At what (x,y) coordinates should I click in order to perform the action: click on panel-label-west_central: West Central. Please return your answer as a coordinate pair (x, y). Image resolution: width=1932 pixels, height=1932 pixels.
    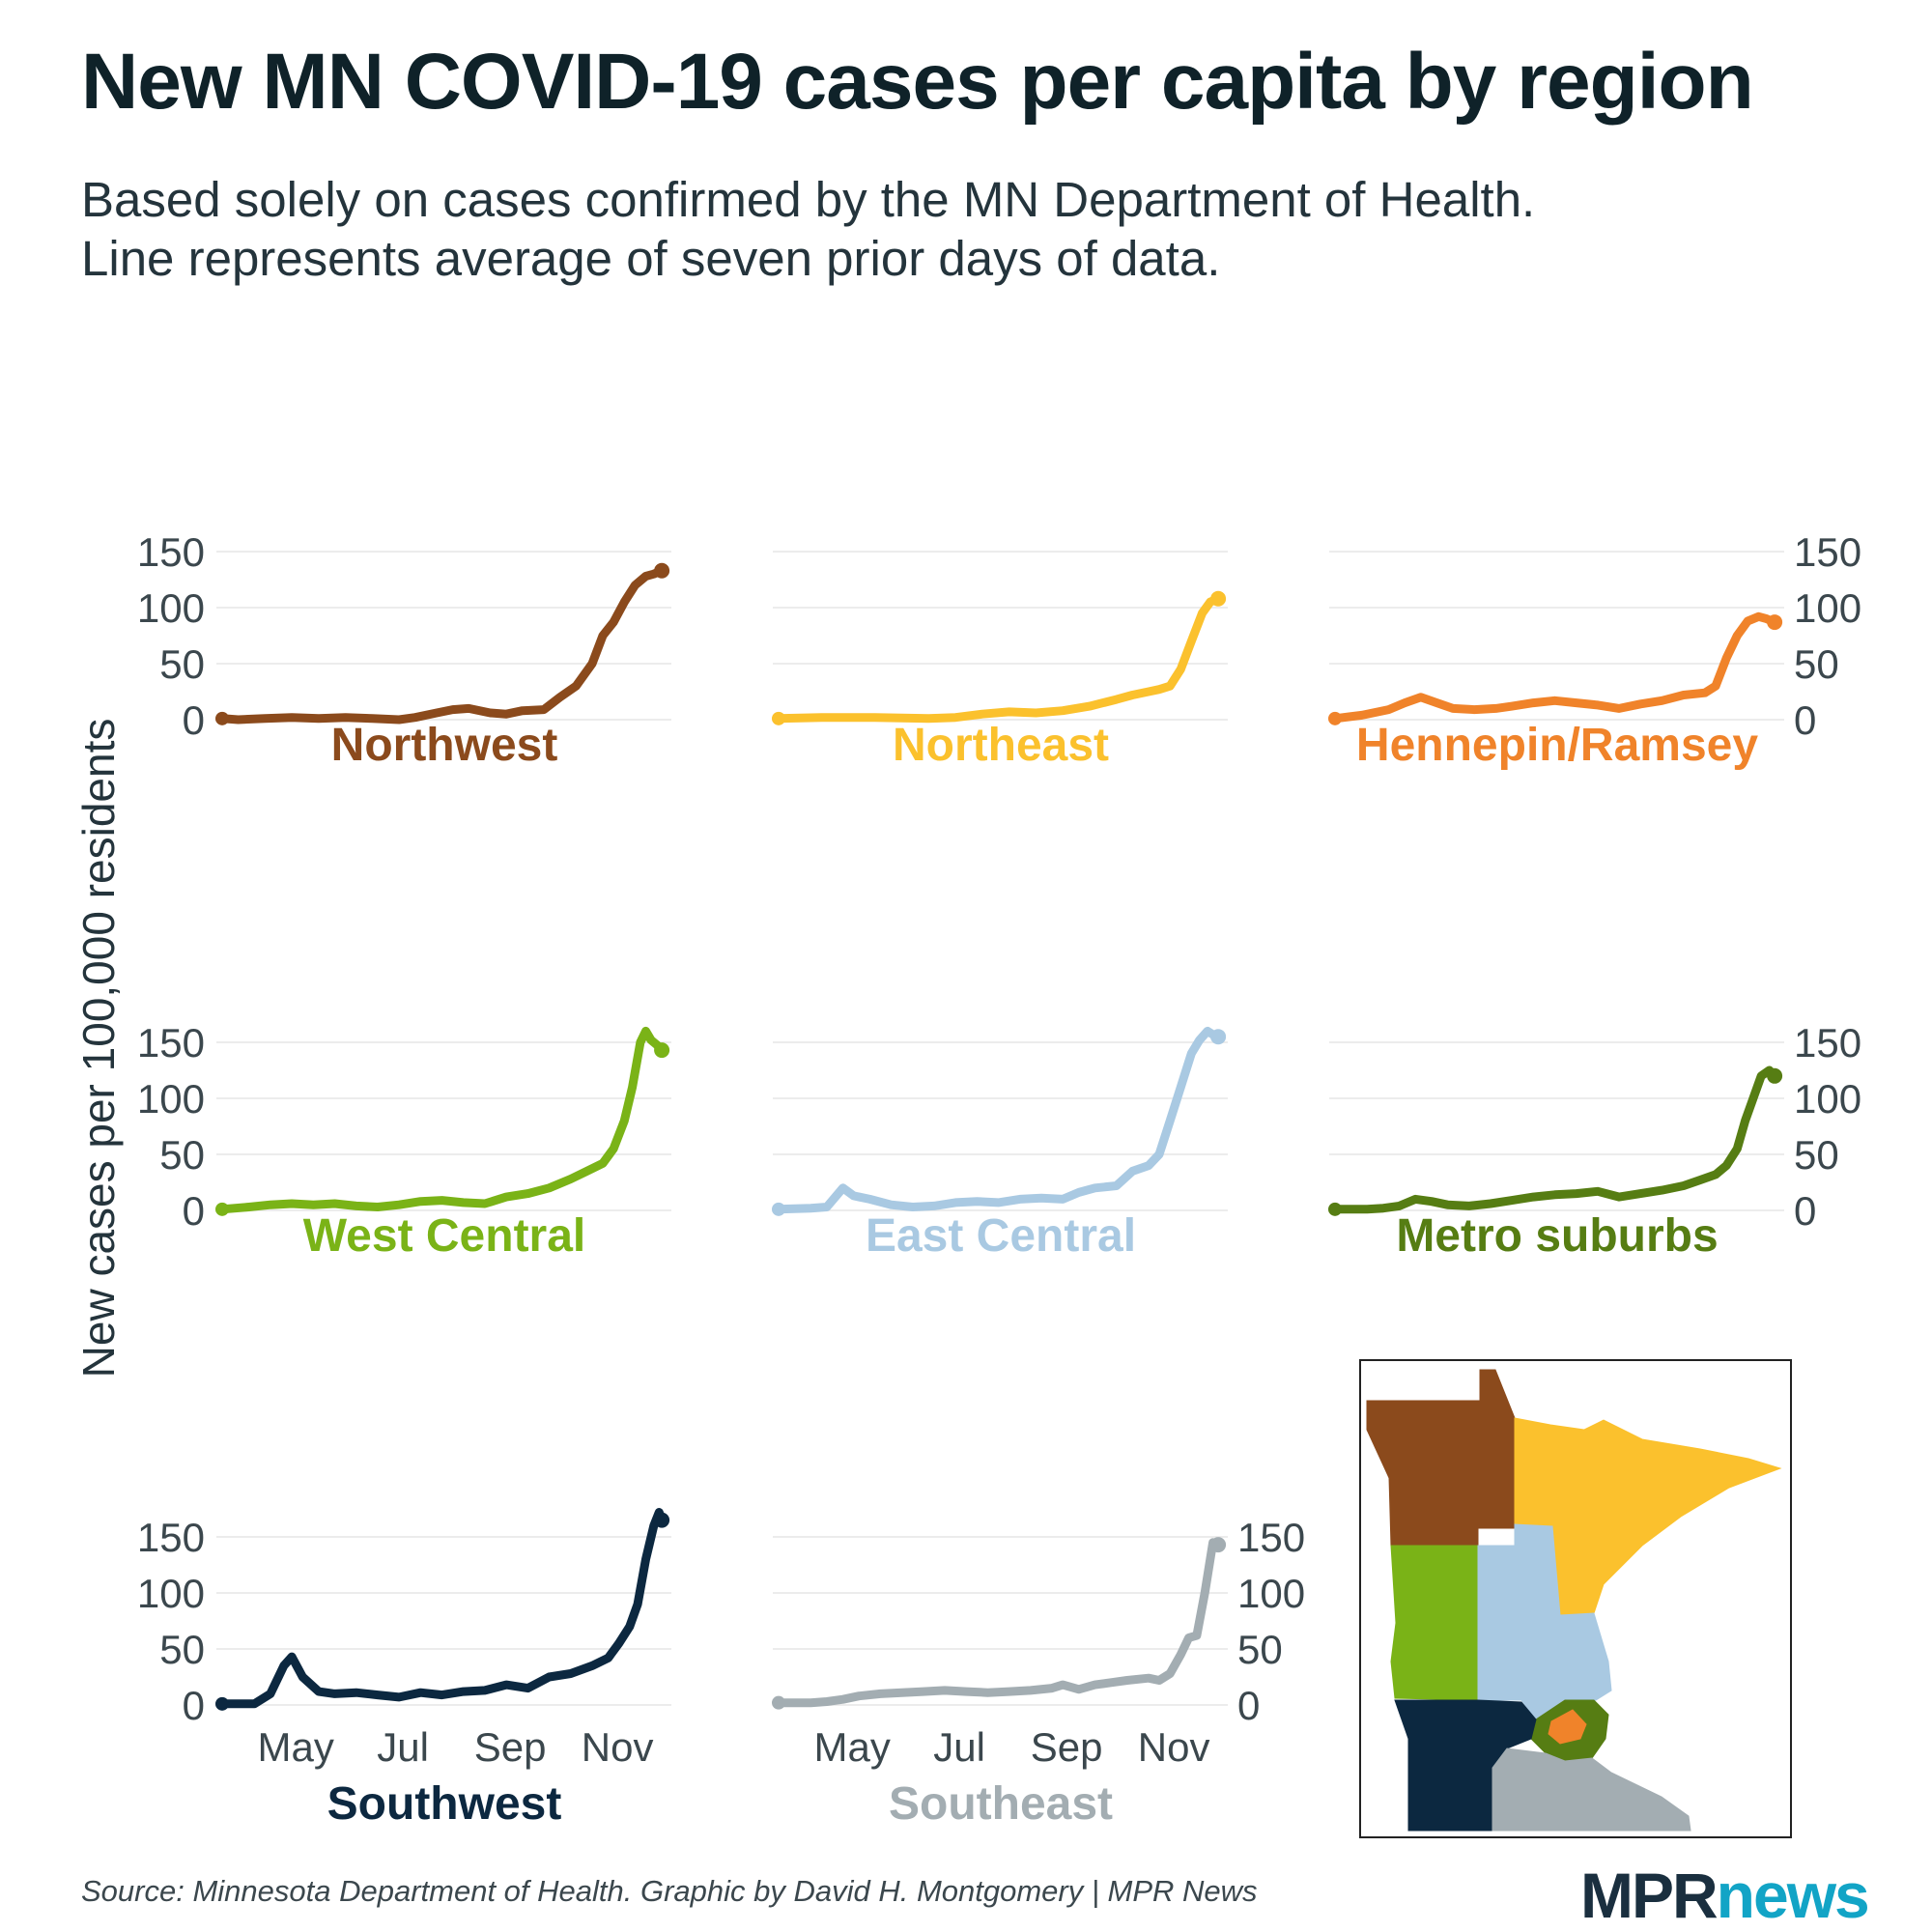
    Looking at the image, I should click on (444, 1236).